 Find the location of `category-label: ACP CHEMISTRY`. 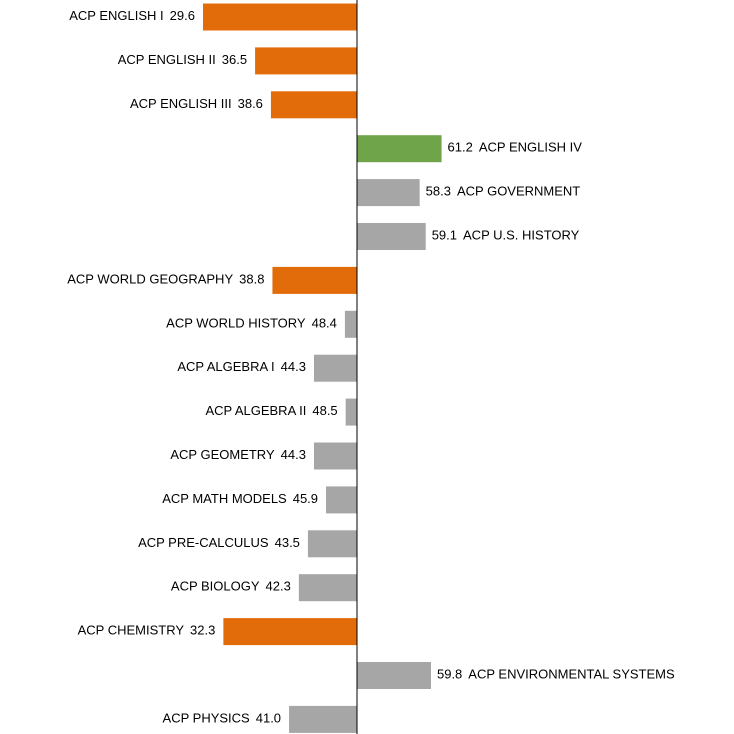

category-label: ACP CHEMISTRY is located at coordinates (131, 630).